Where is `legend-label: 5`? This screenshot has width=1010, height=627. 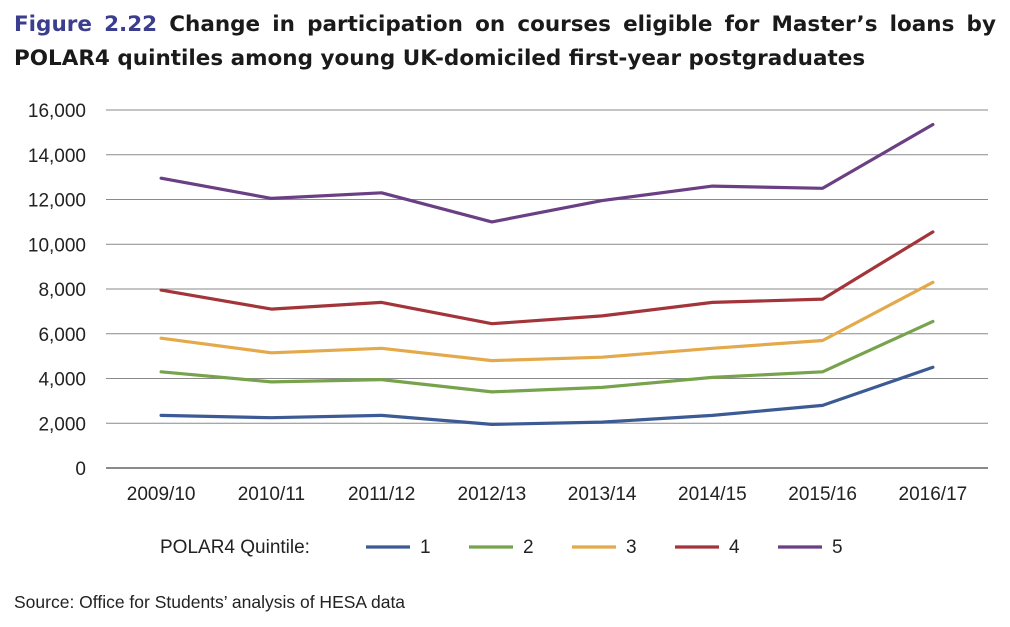
legend-label: 5 is located at coordinates (837, 547).